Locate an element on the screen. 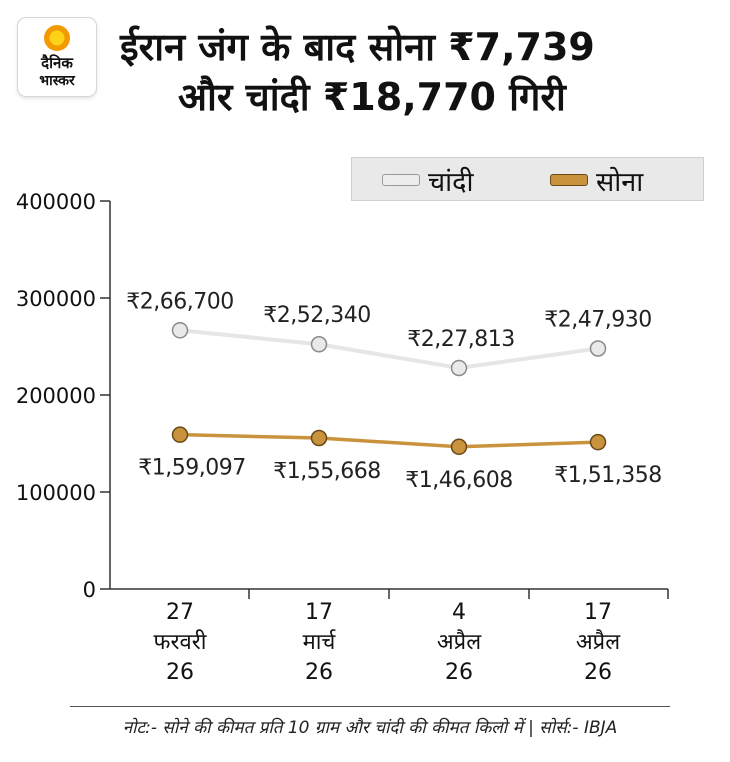 The image size is (730, 762). x-category-label: फरवरी is located at coordinates (180, 642).